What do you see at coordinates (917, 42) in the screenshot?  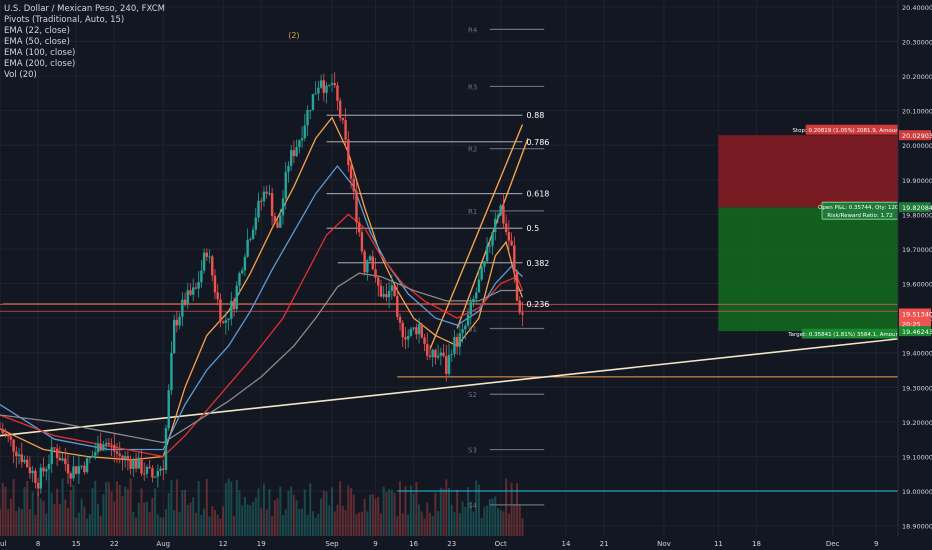 I see `price-tick-label: 20.30000` at bounding box center [917, 42].